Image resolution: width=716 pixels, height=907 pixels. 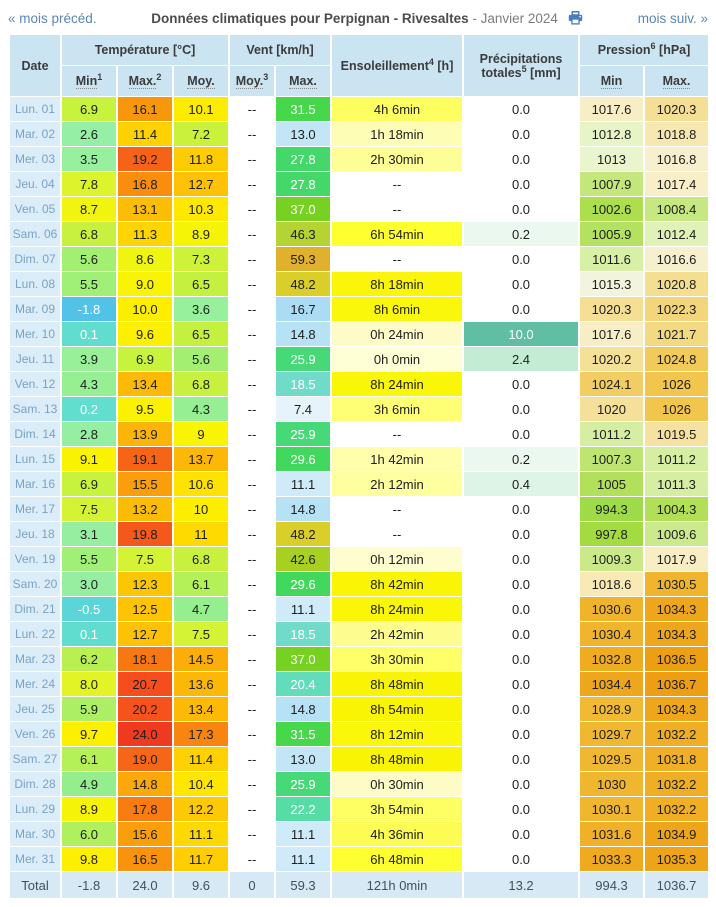 What do you see at coordinates (575, 18) in the screenshot?
I see `printer-icon` at bounding box center [575, 18].